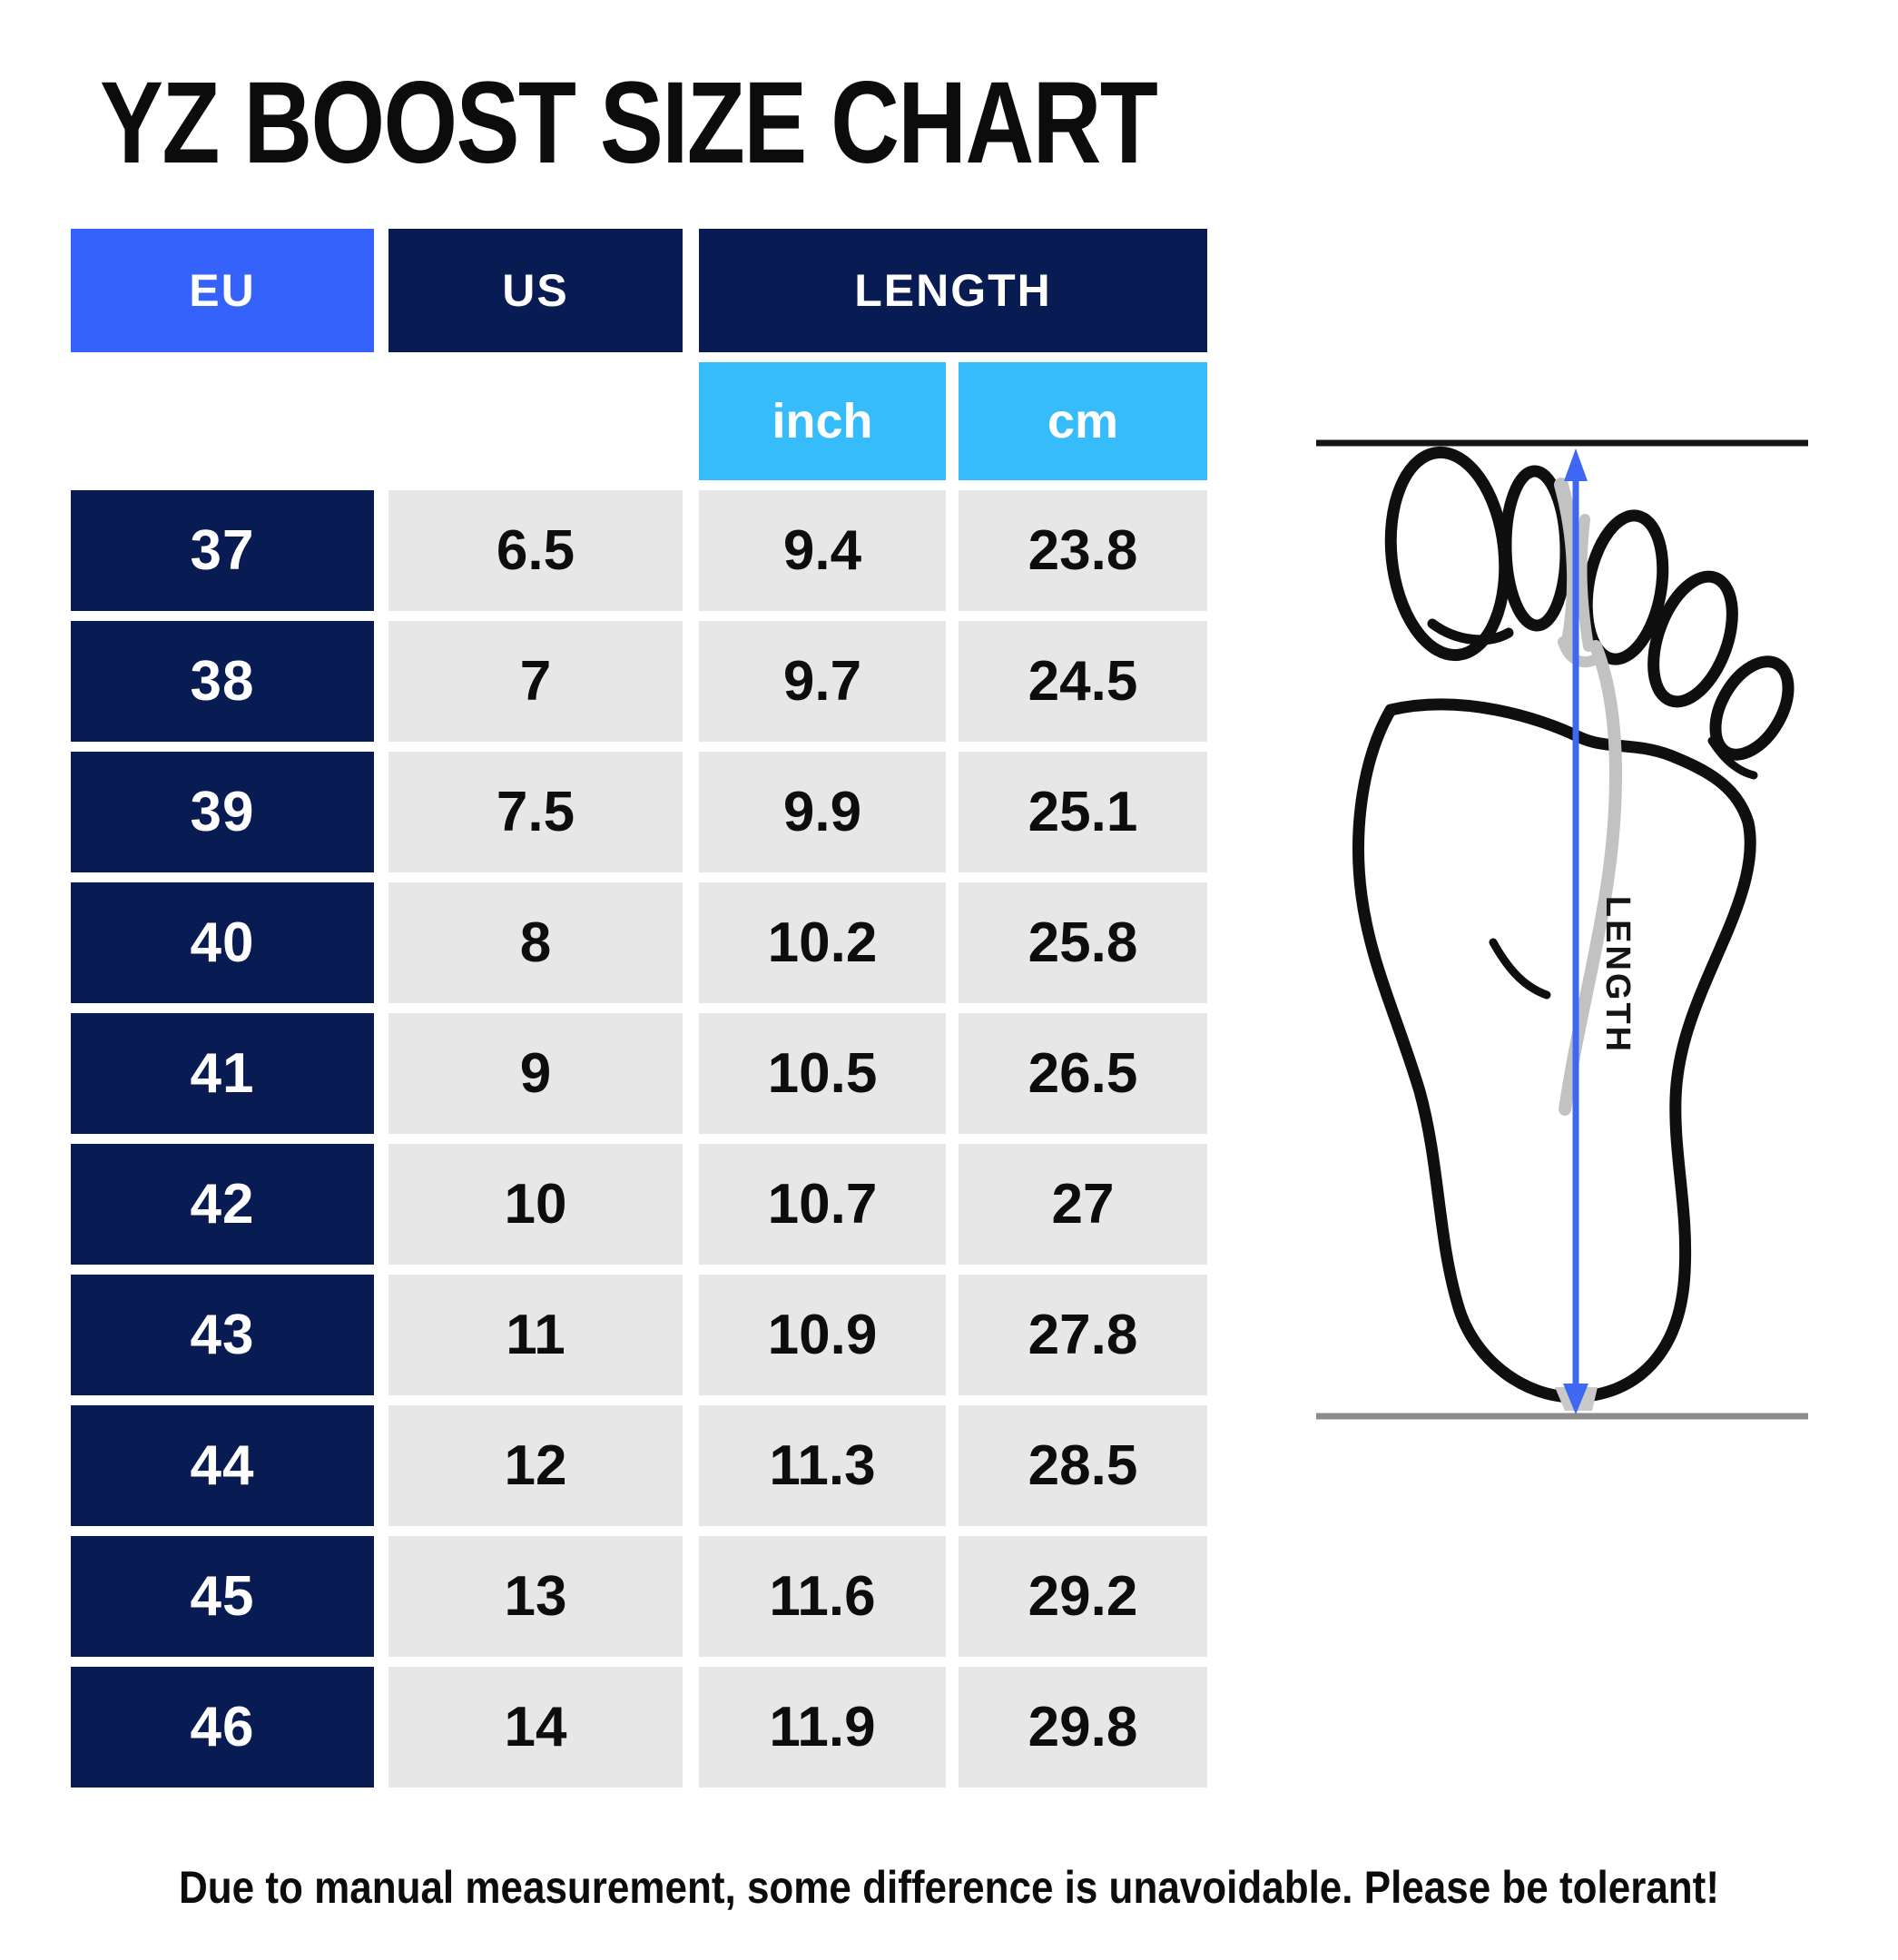  I want to click on us-size-cell: 14, so click(535, 1727).